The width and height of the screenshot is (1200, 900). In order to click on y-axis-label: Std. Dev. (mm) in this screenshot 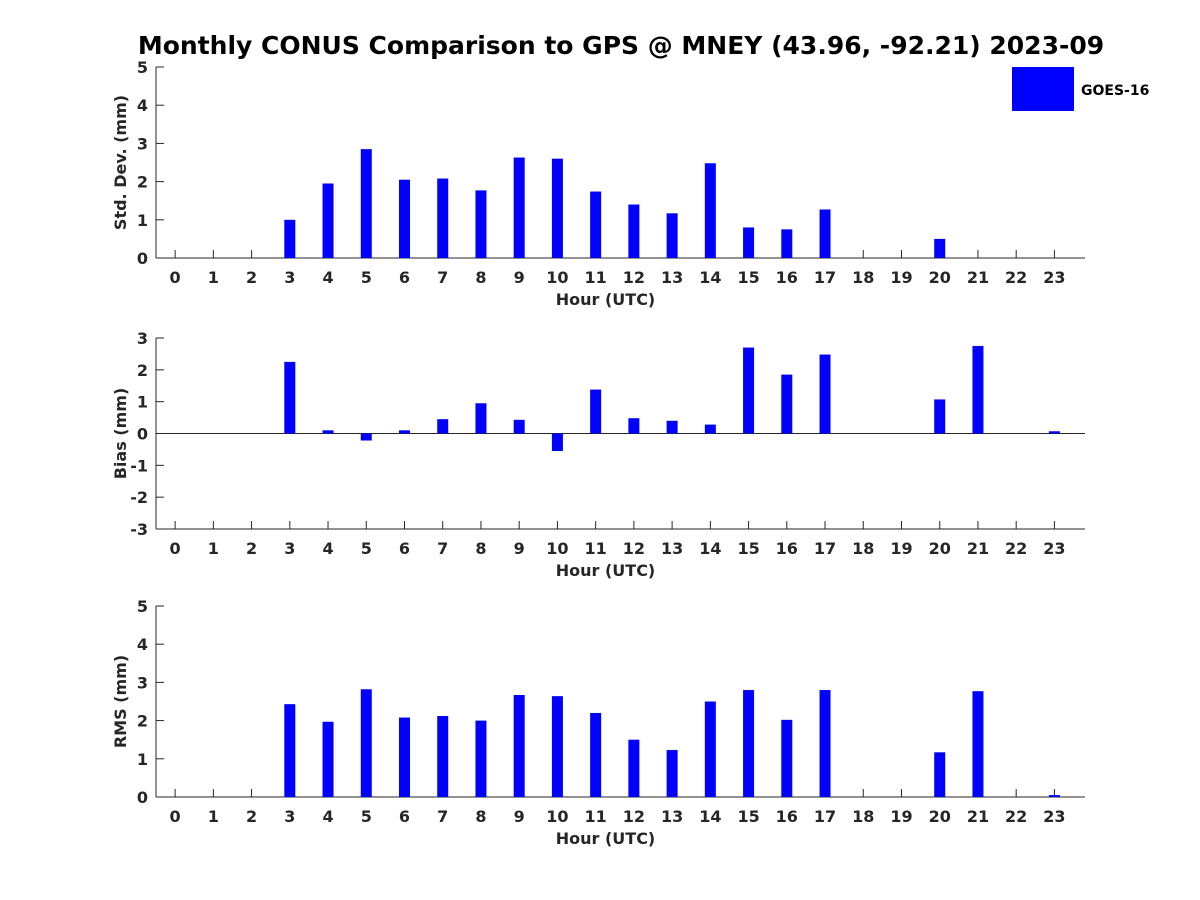, I will do `click(120, 162)`.